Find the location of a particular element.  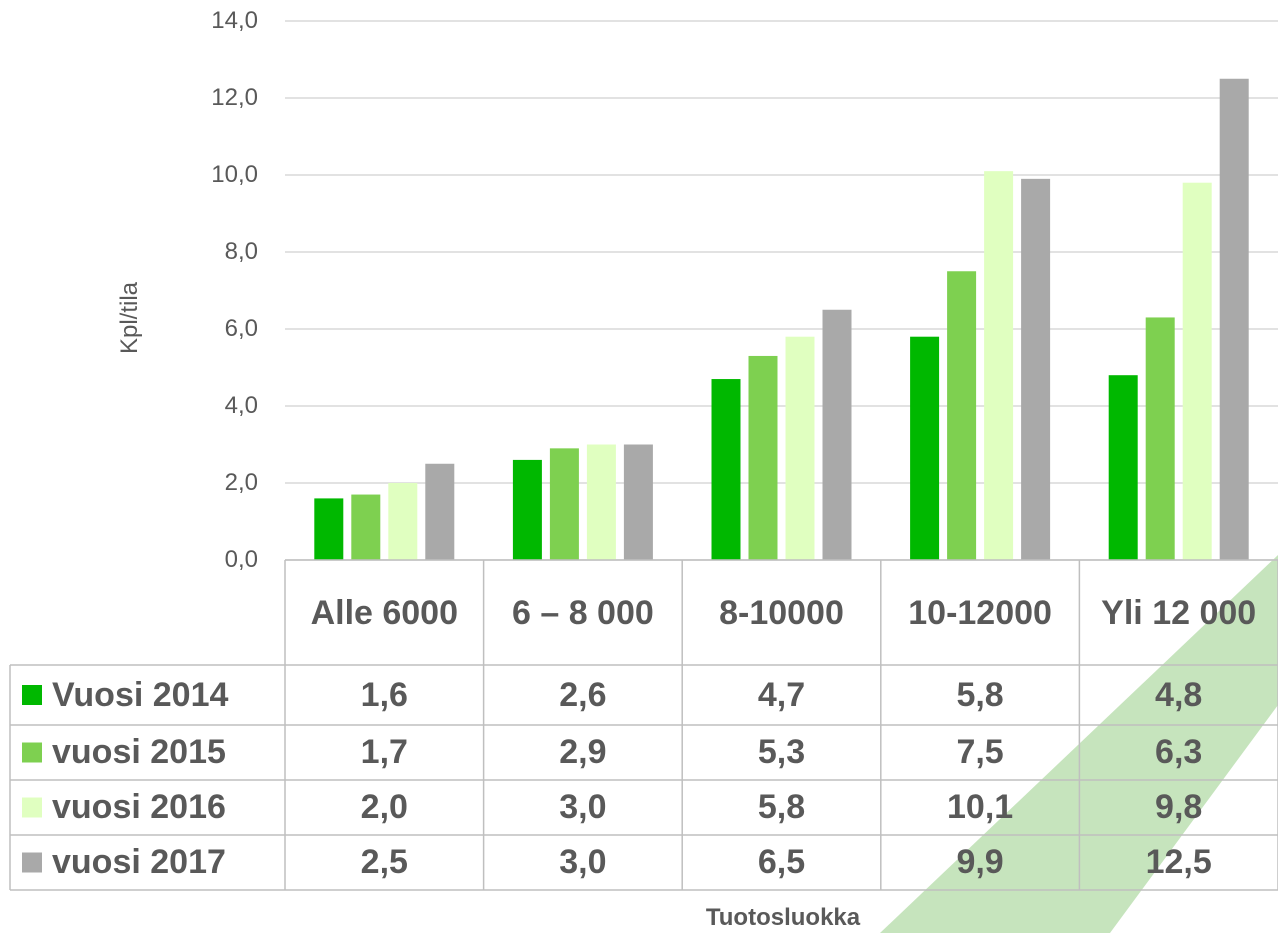

data-label: 2,9 is located at coordinates (583, 752).